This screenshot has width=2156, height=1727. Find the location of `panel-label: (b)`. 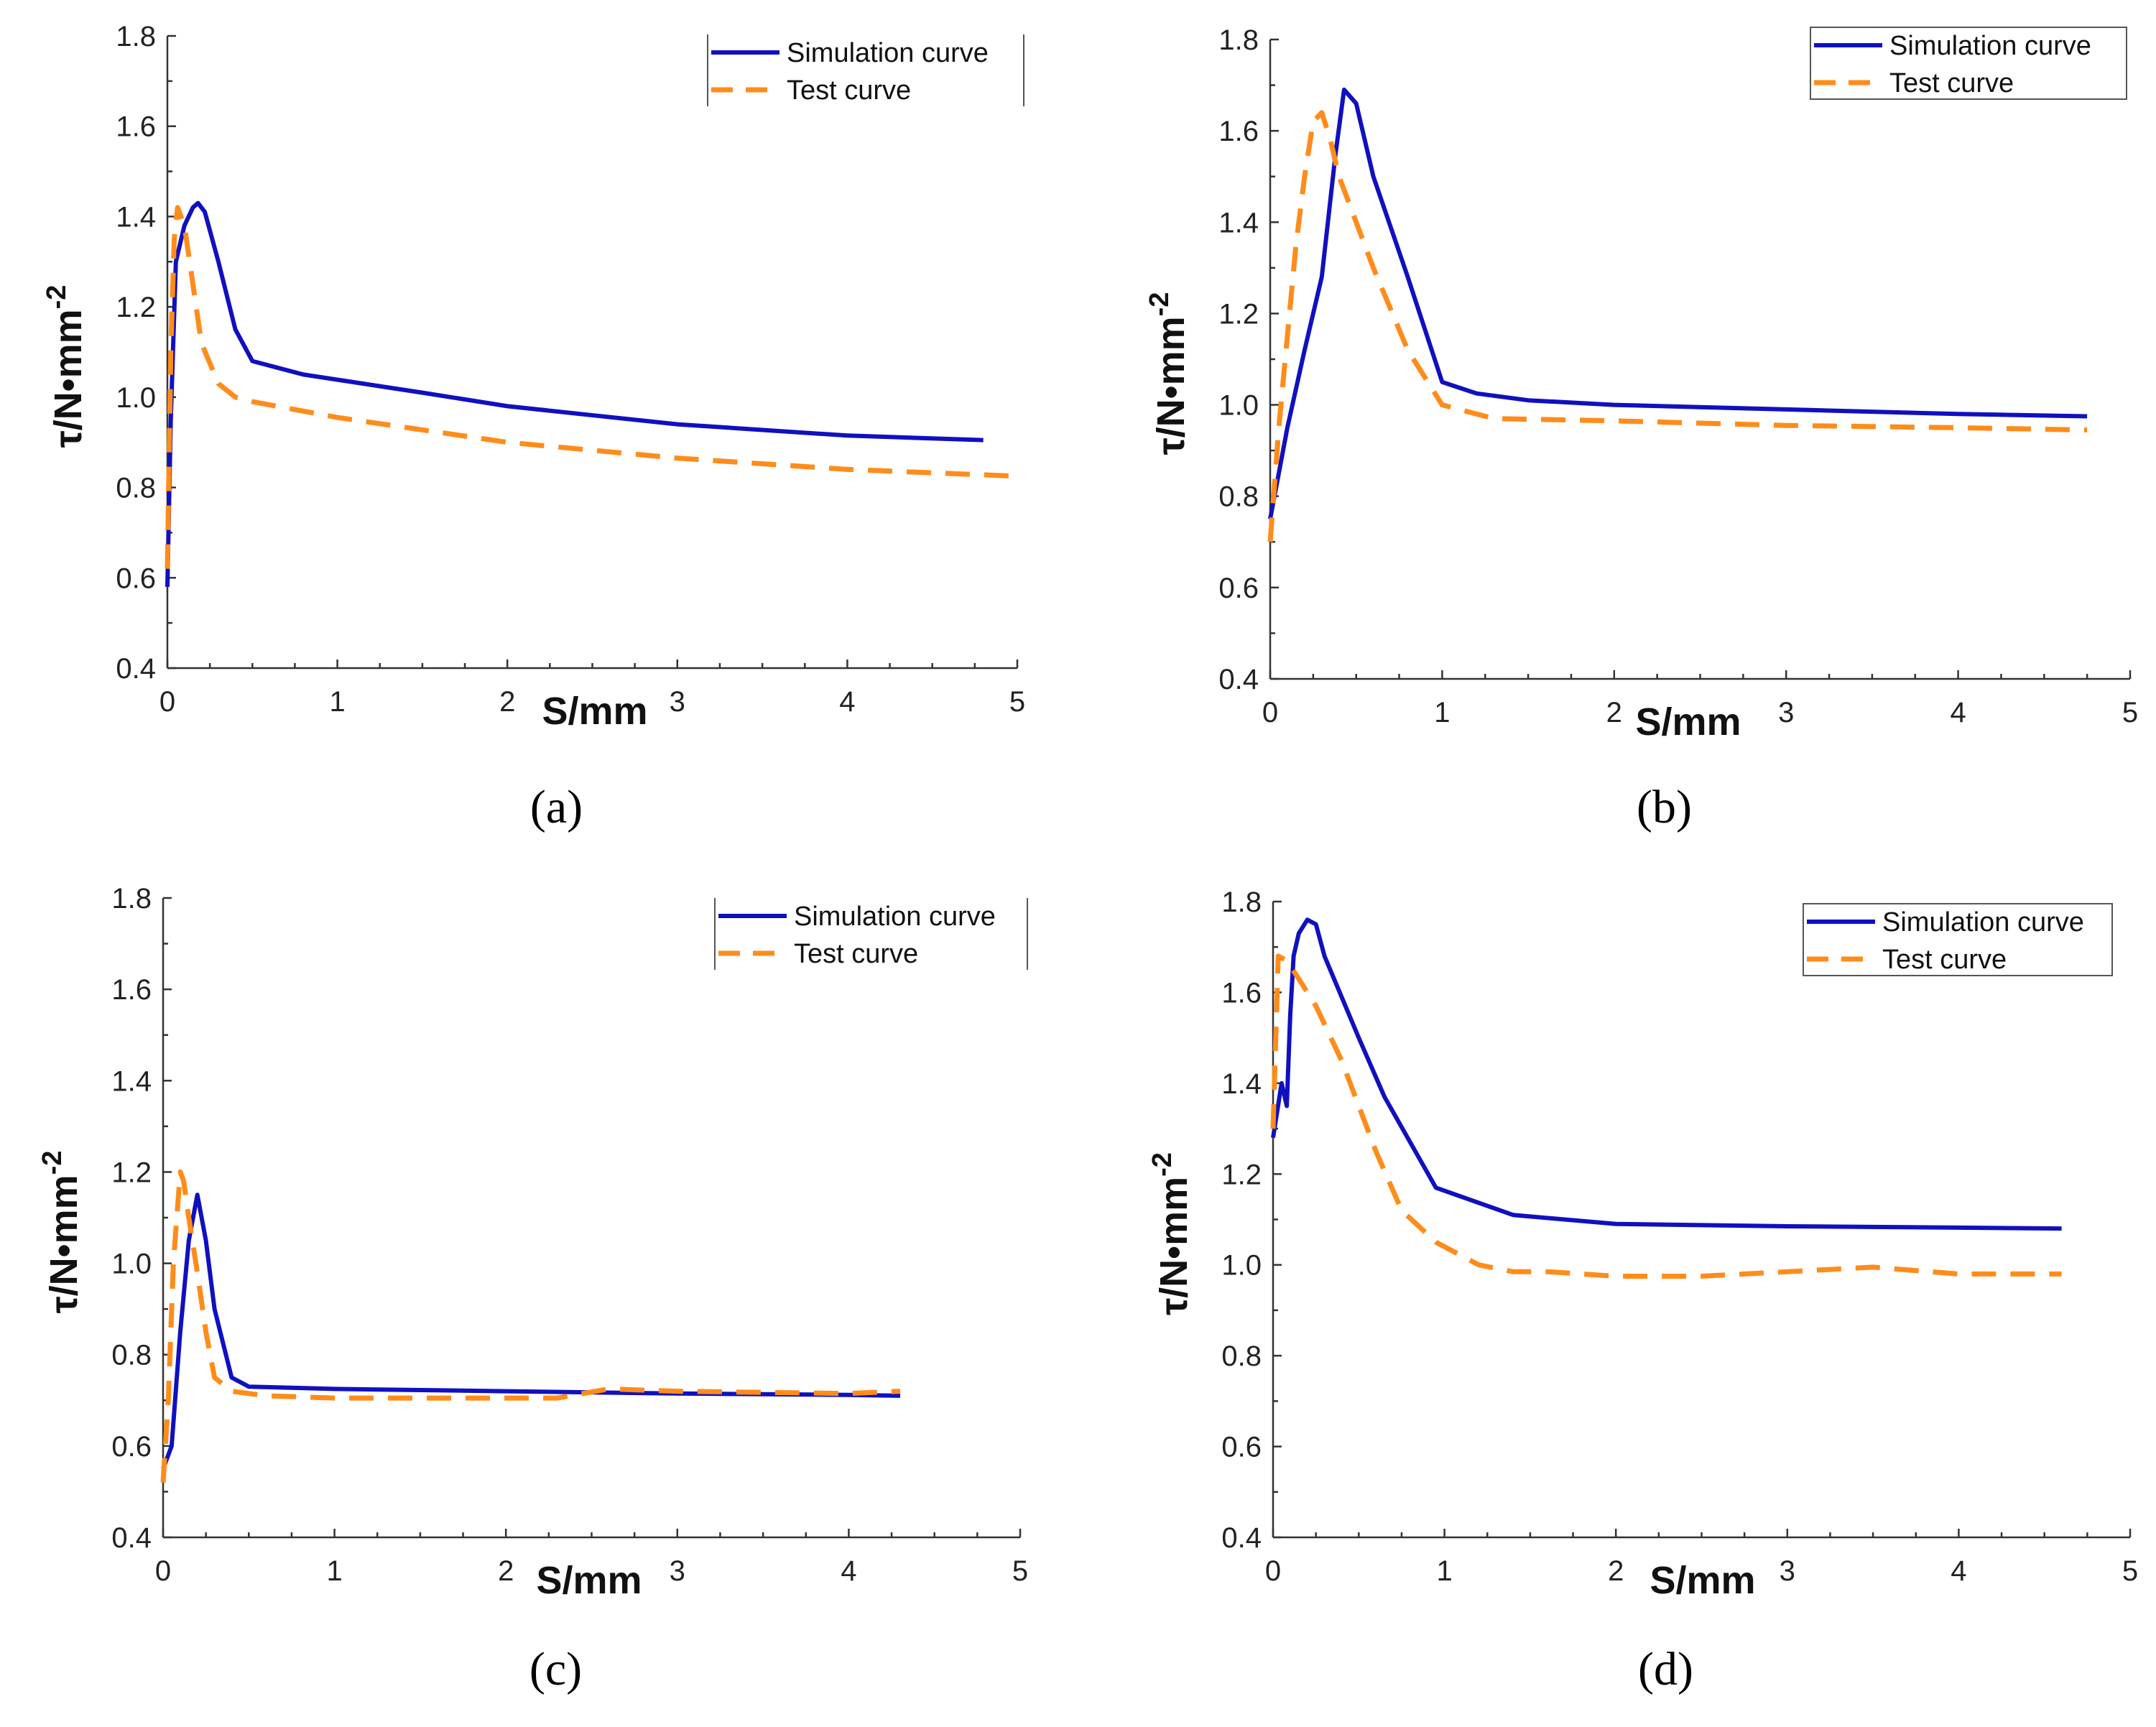

panel-label: (b) is located at coordinates (1665, 807).